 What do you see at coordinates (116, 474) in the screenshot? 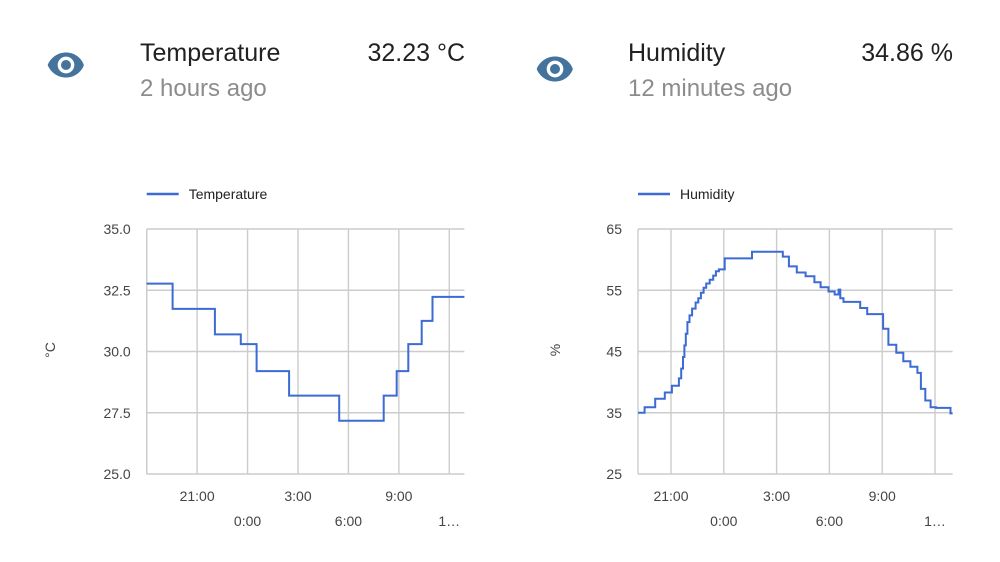
I see `svg-text: 25.0` at bounding box center [116, 474].